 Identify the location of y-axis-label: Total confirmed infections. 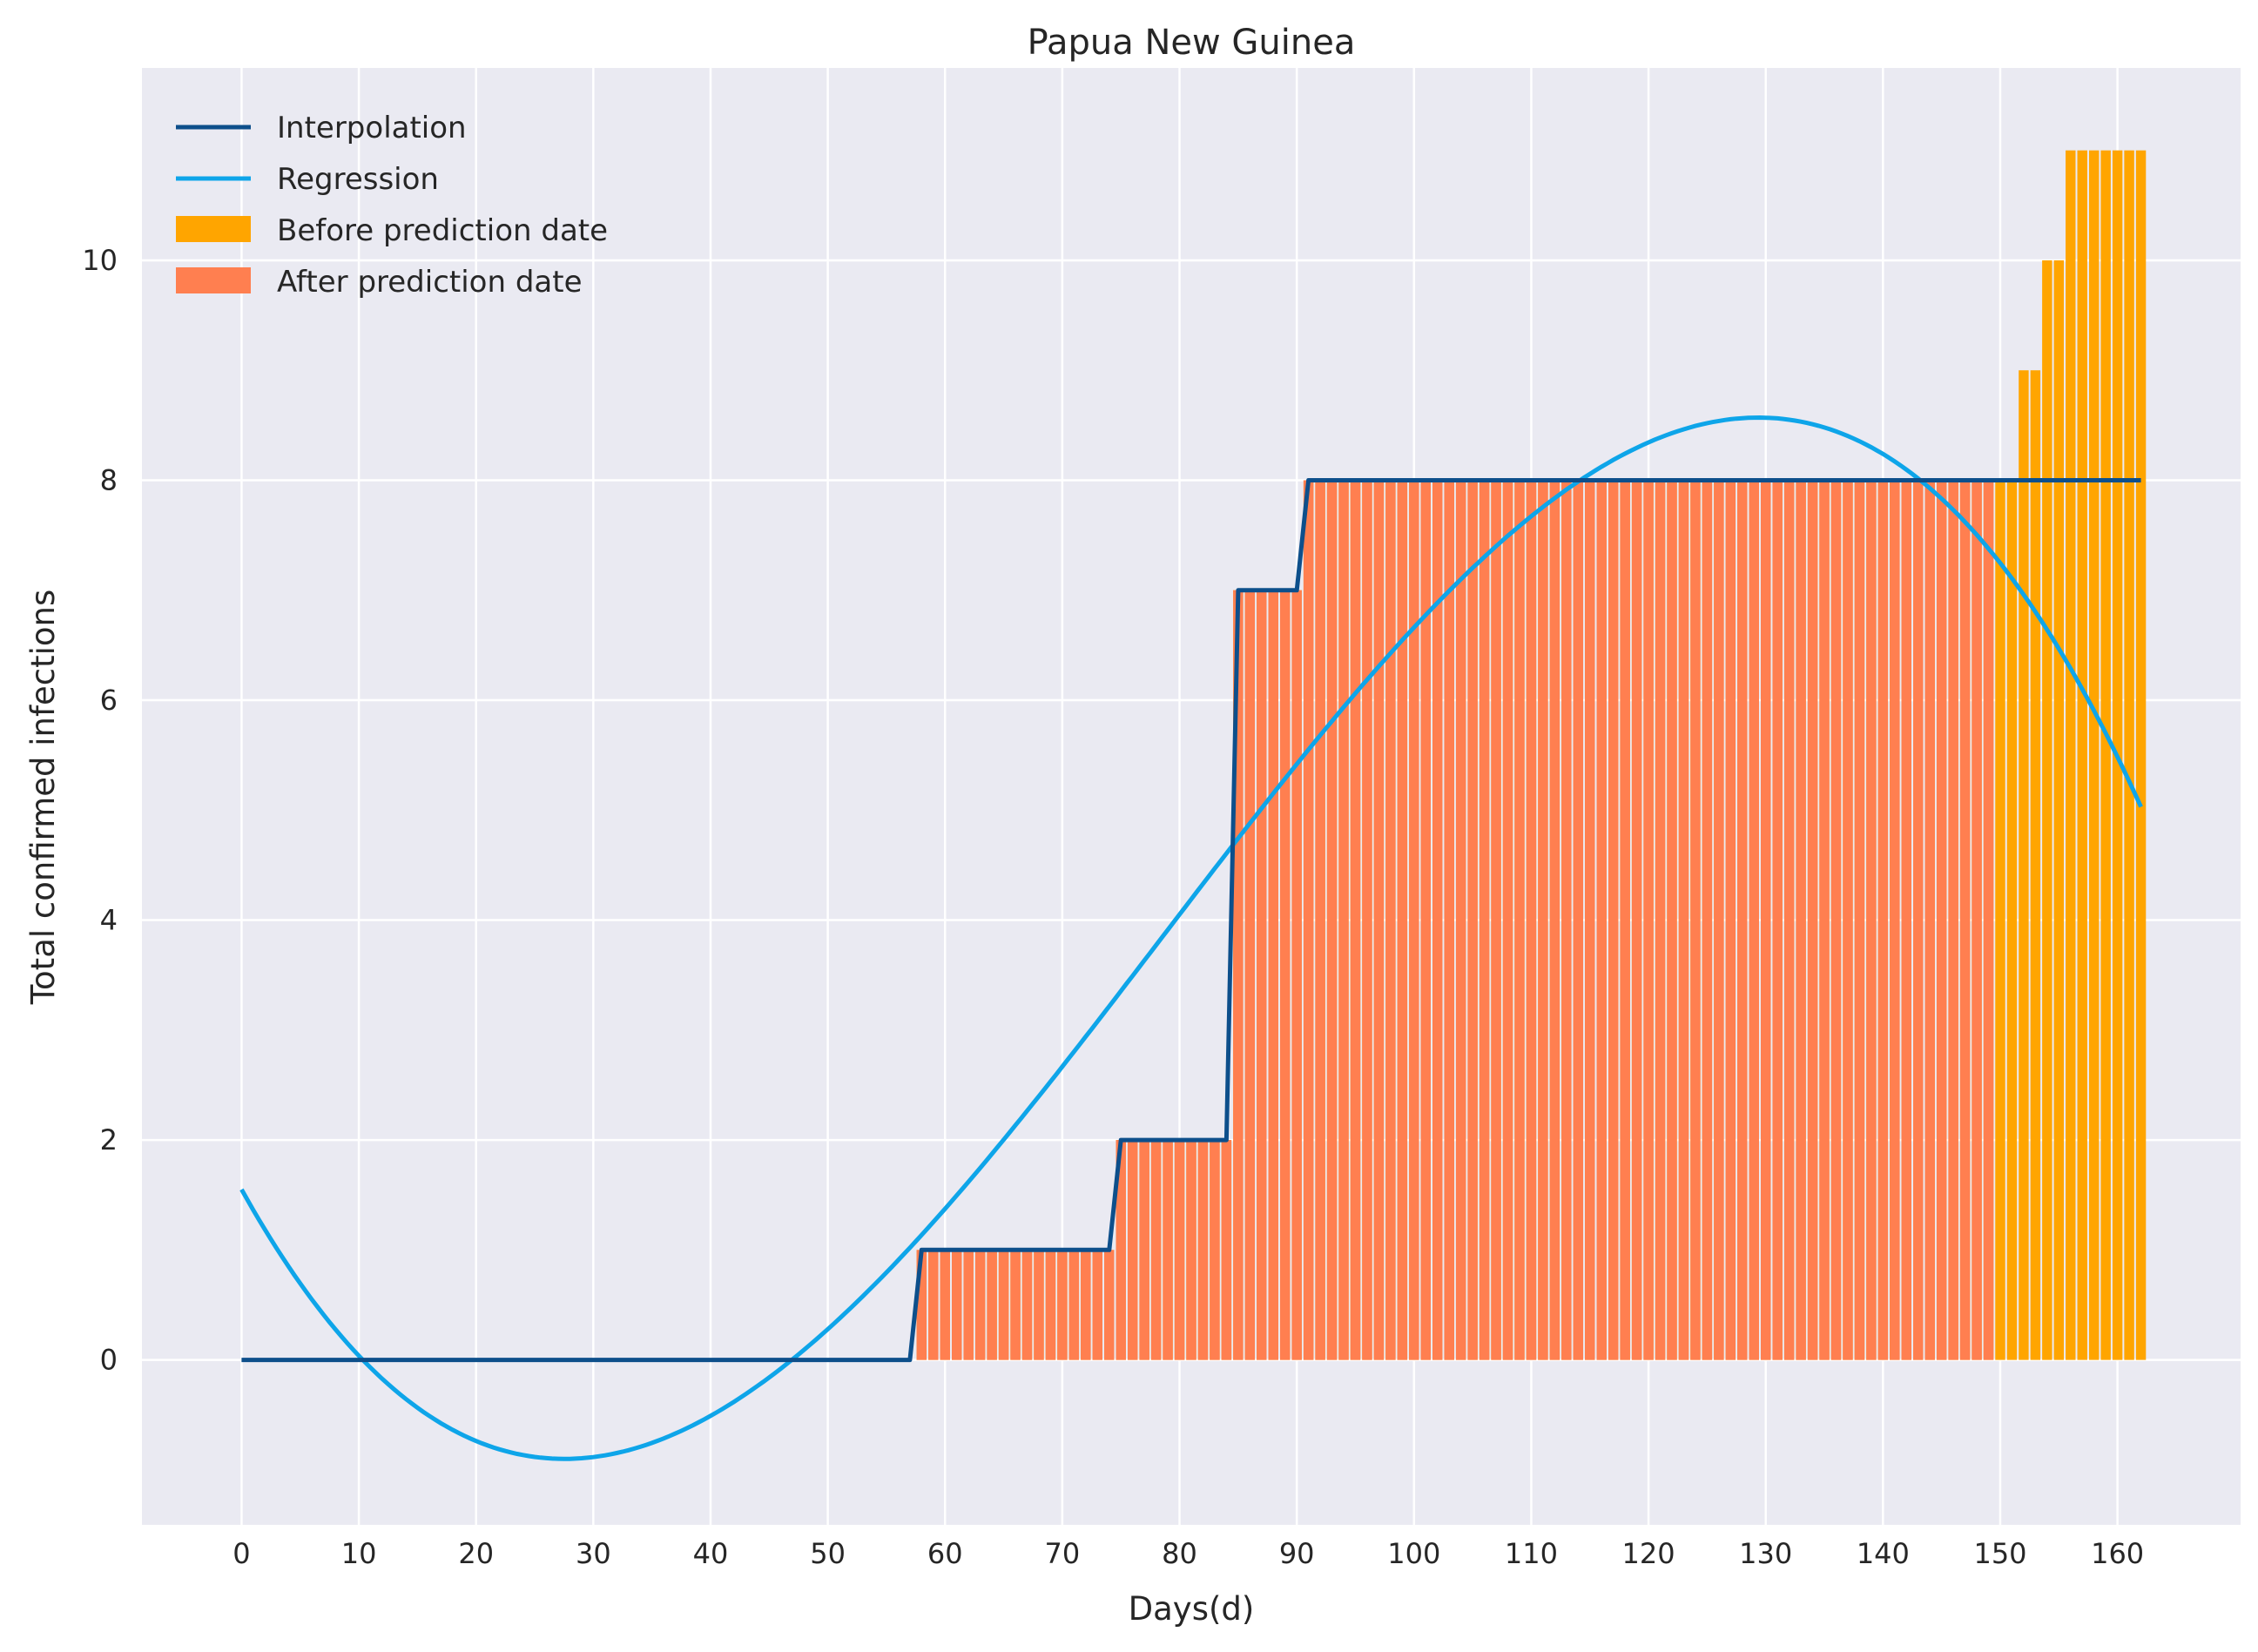
(43, 798).